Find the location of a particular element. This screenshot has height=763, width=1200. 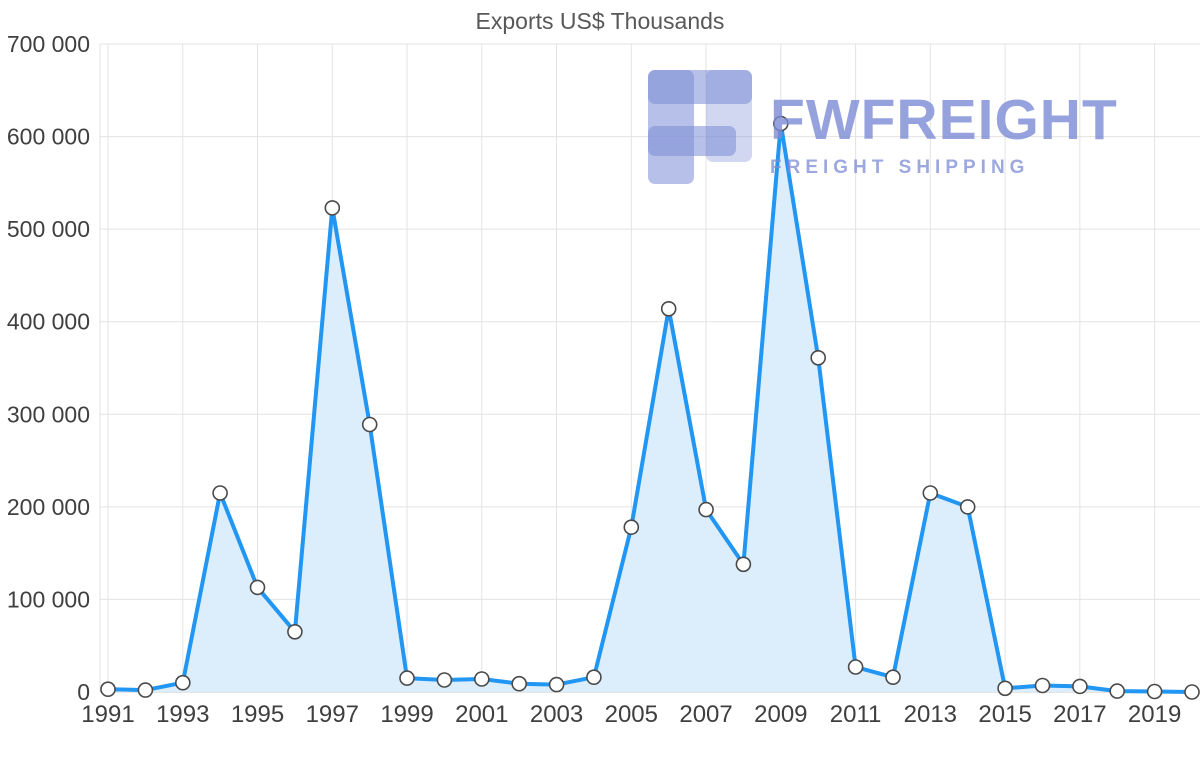

data-point-2003 is located at coordinates (556, 684).